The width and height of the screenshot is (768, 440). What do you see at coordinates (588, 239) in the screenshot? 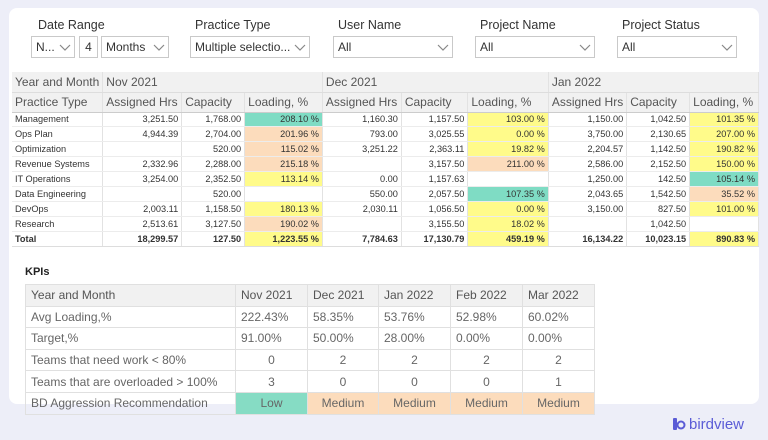
I see `assigned-hrs-cell: 16,134.22` at bounding box center [588, 239].